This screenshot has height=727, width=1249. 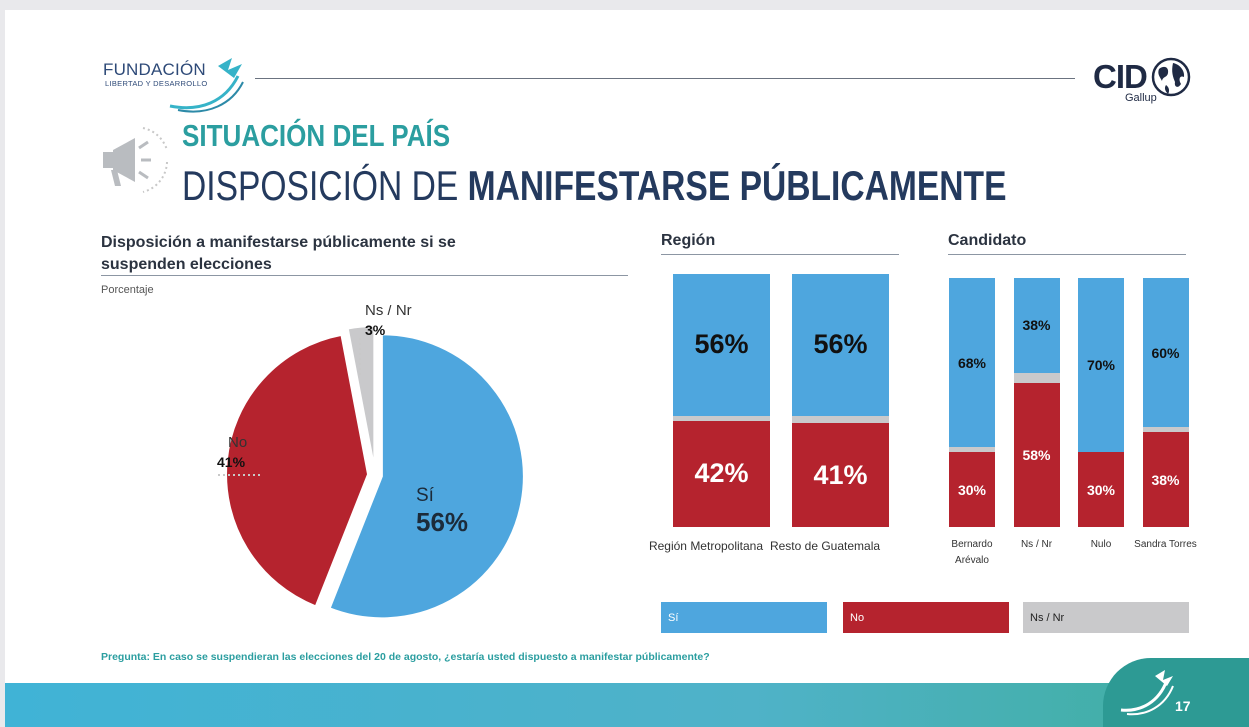 I want to click on legend-no: No, so click(x=926, y=617).